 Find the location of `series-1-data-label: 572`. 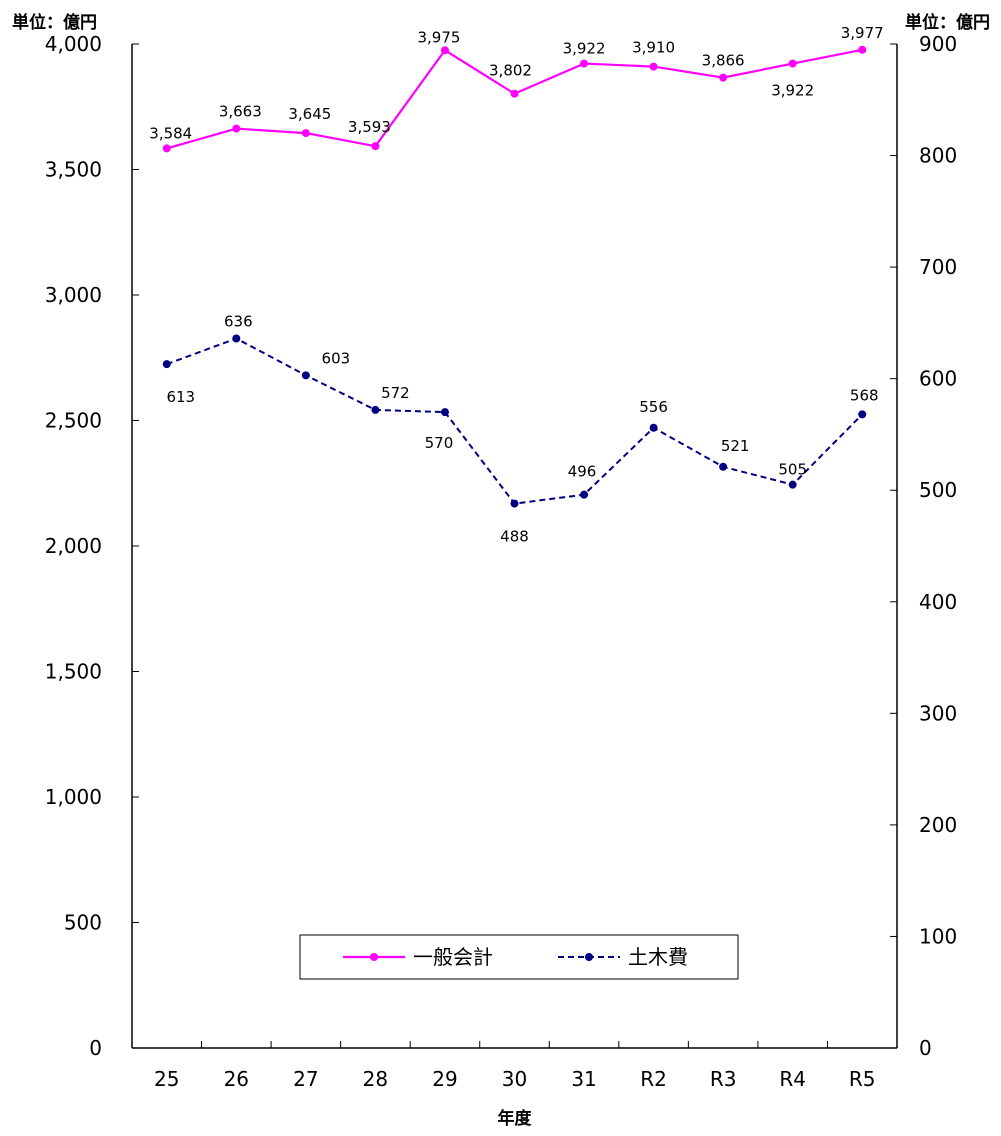

series-1-data-label: 572 is located at coordinates (395, 393).